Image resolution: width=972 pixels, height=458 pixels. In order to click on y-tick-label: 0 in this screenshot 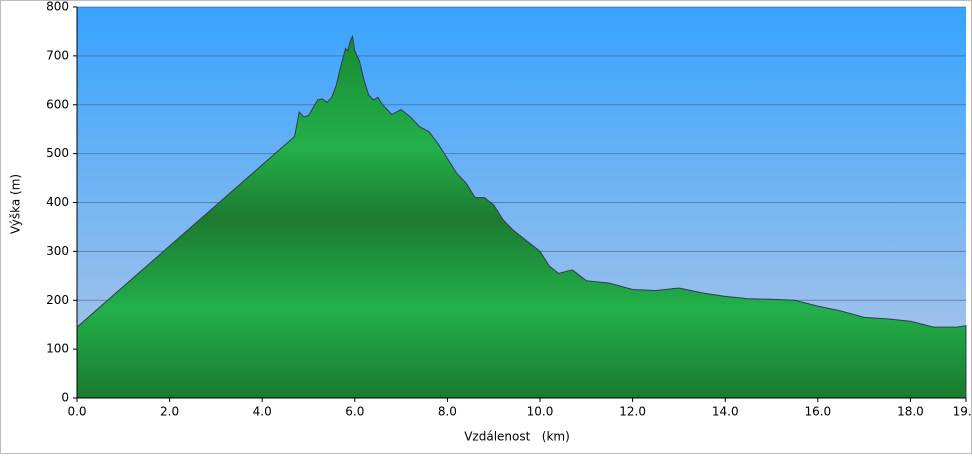, I will do `click(65, 398)`.